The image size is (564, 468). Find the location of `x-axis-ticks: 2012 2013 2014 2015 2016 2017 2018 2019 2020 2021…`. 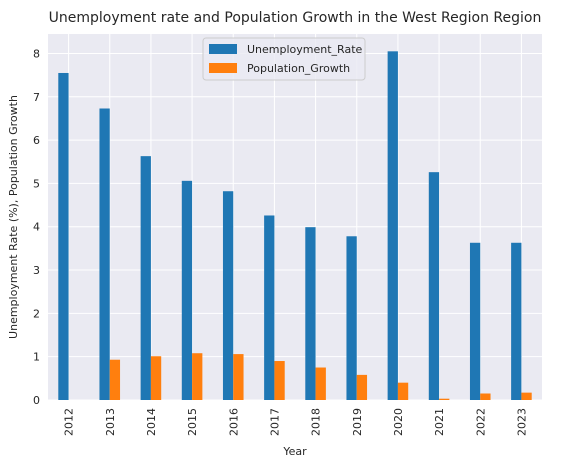

x-axis-ticks: 2012 2013 2014 2015 2016 2017 2018 2019 2020 2021… is located at coordinates (296, 422).